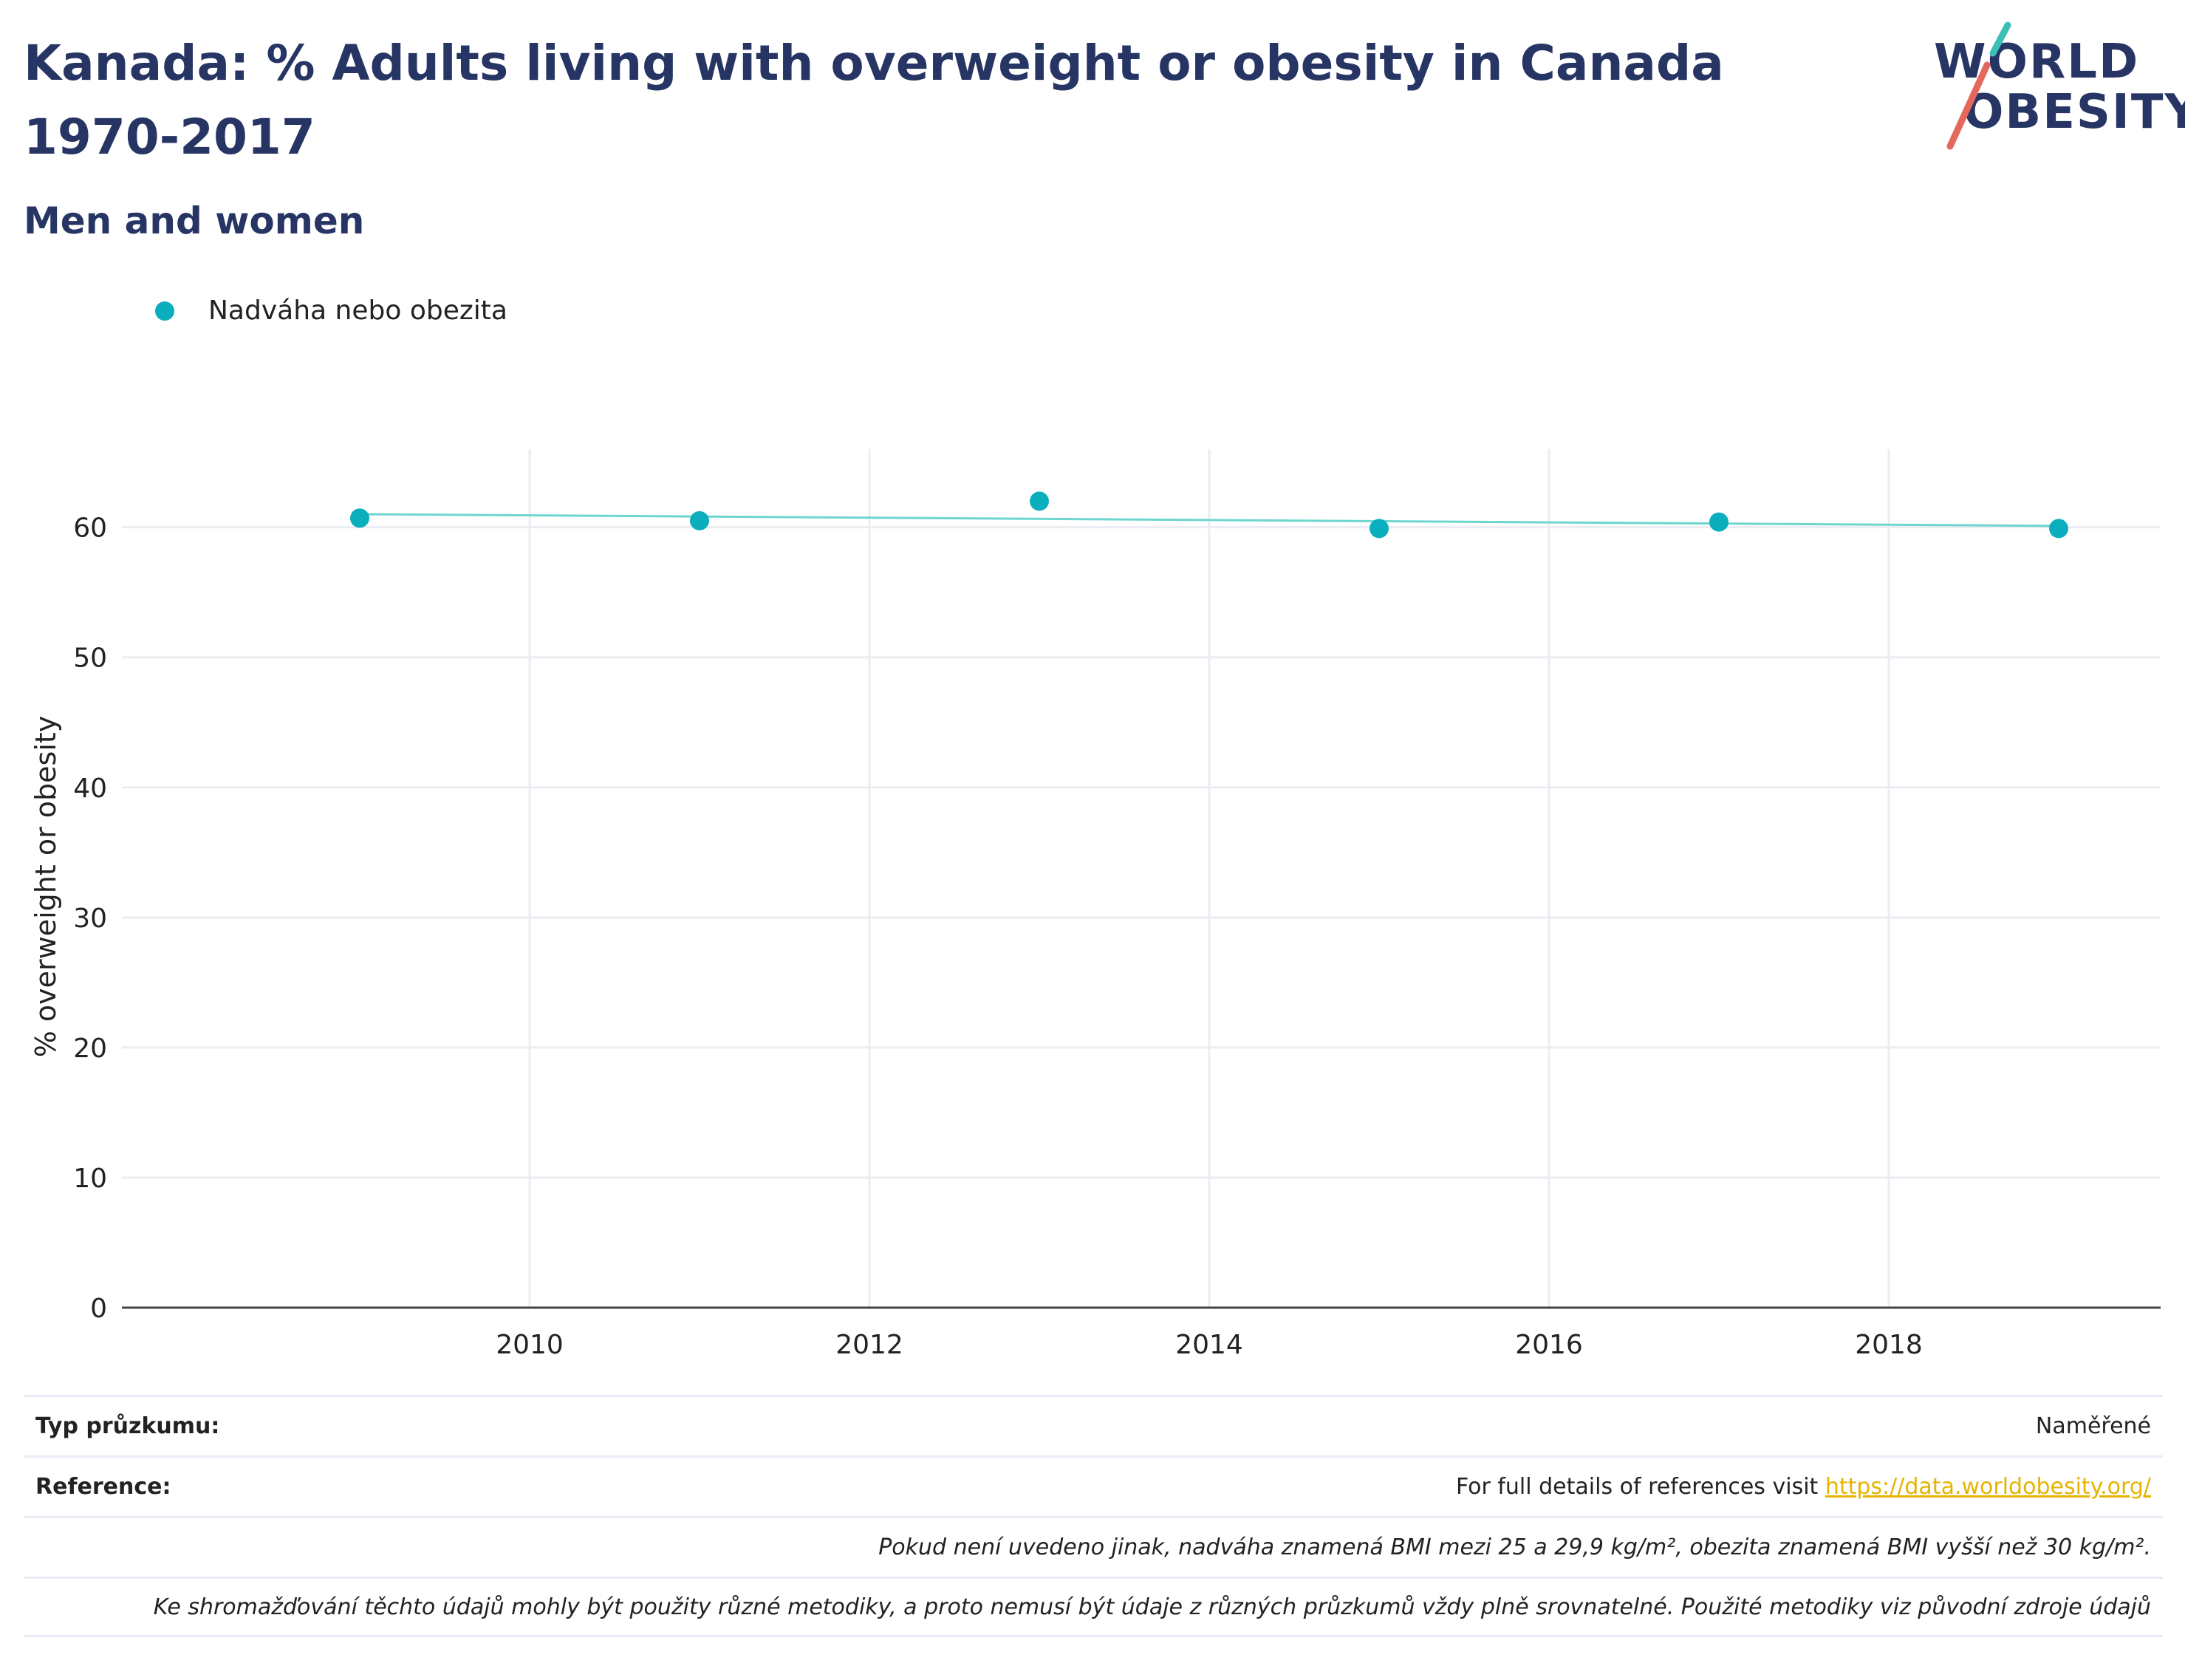 The image size is (2185, 1680). I want to click on logo-slash-icon, so click(1978, 85).